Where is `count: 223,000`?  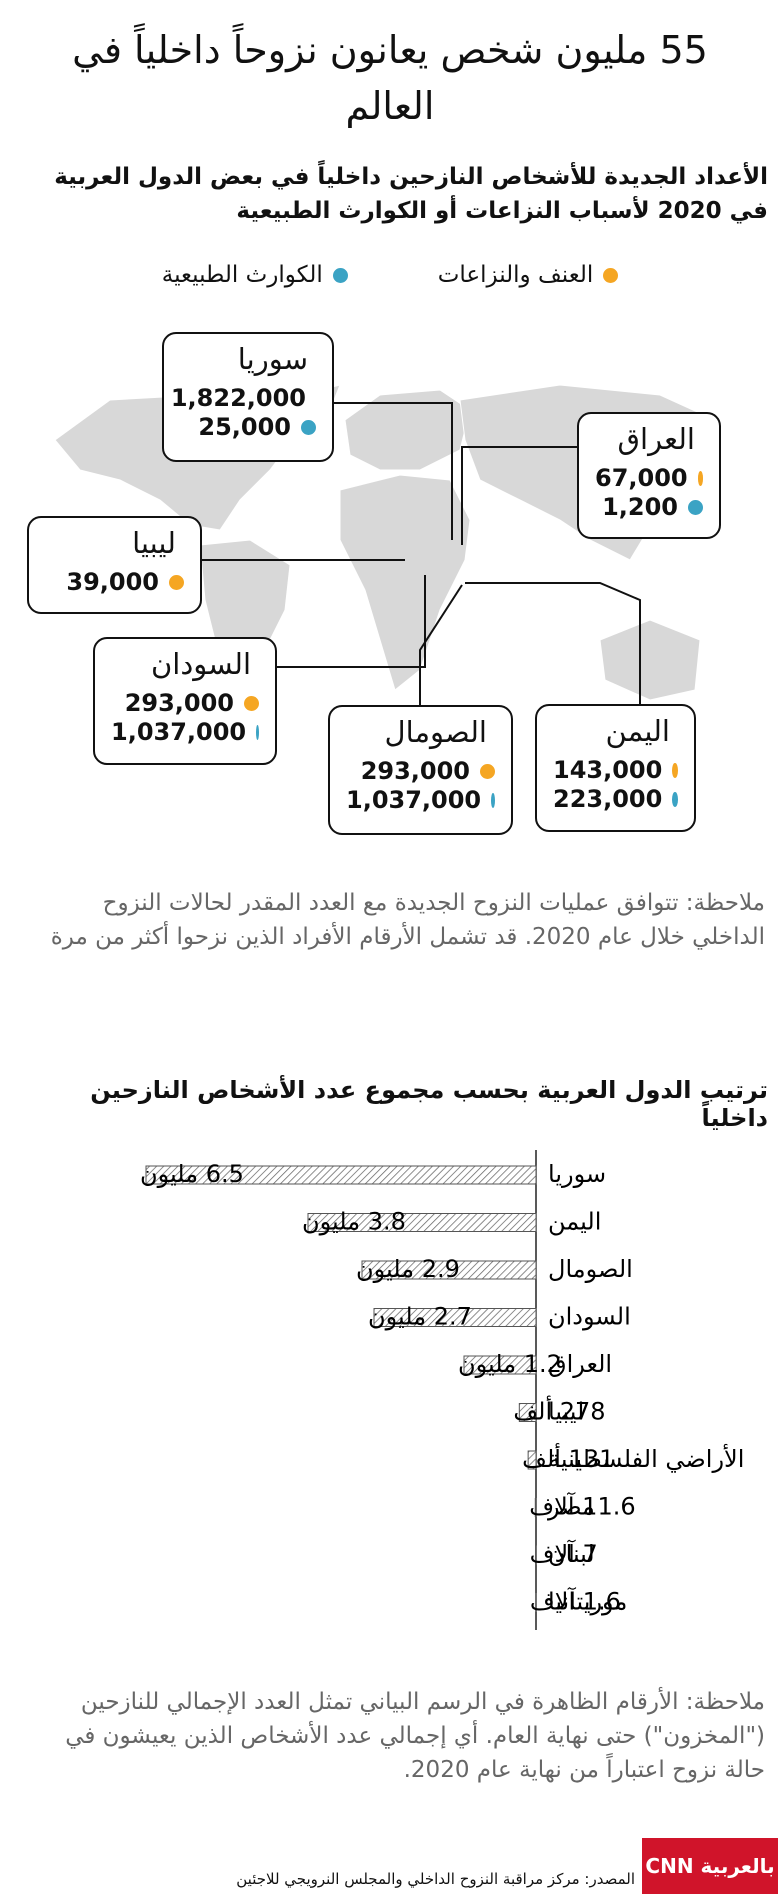 count: 223,000 is located at coordinates (608, 799).